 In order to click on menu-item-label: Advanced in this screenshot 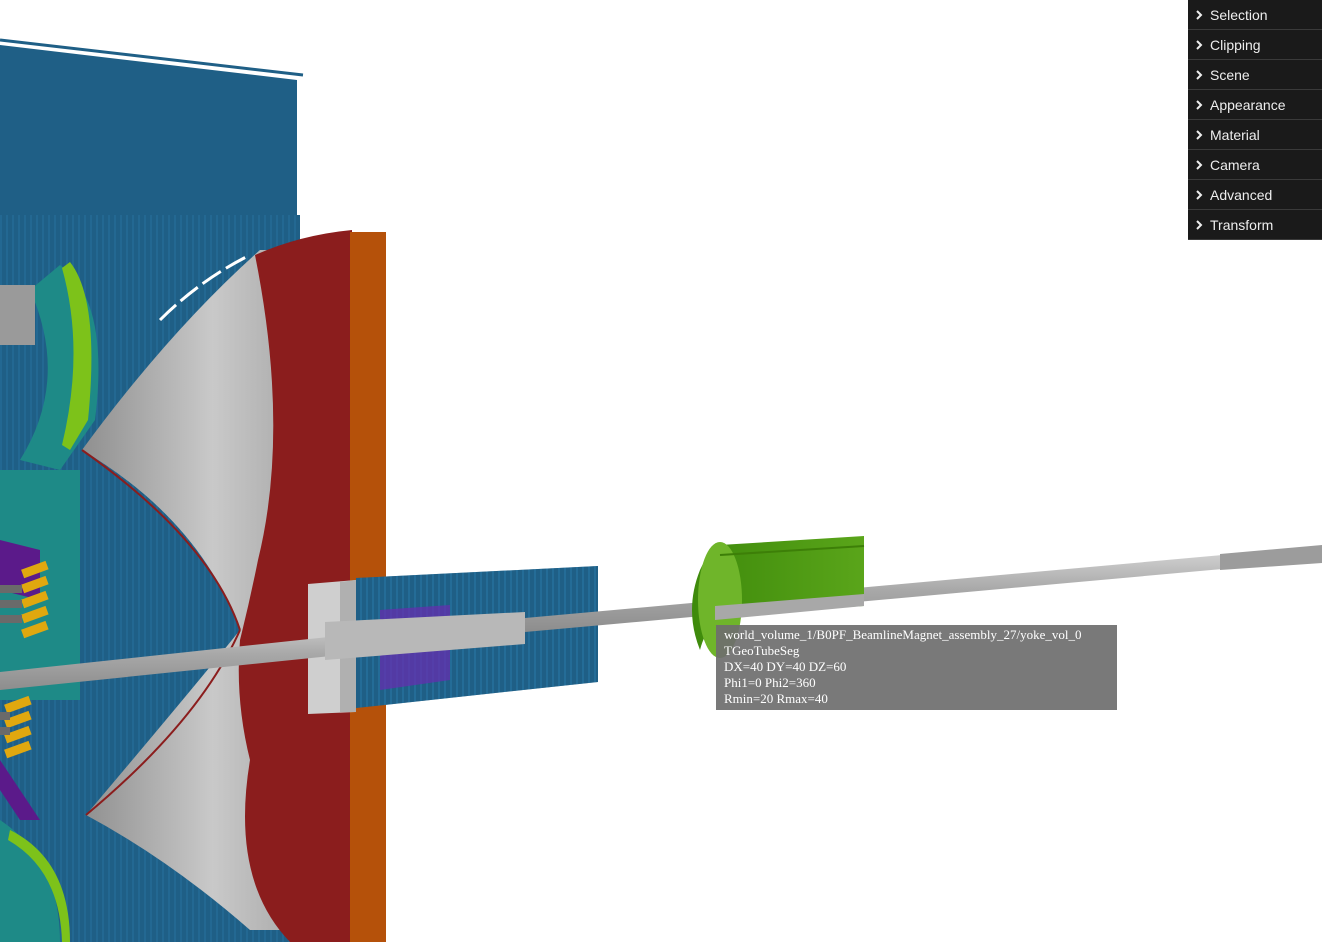, I will do `click(1241, 194)`.